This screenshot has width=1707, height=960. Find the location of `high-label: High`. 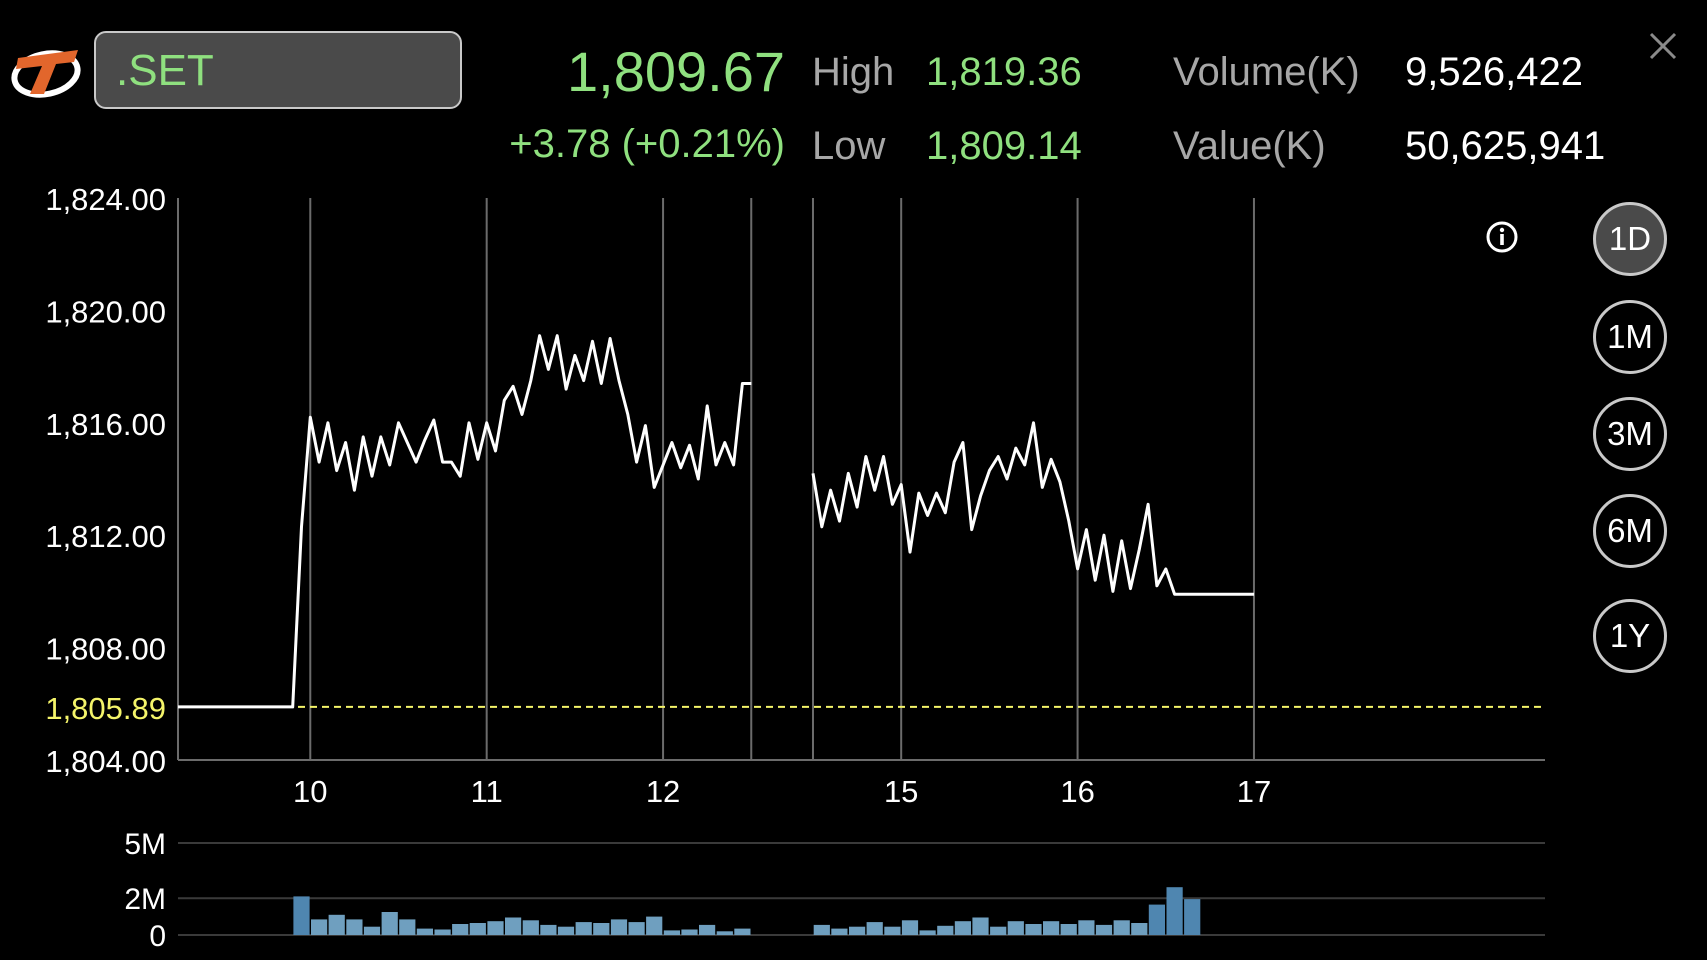

high-label: High is located at coordinates (853, 72).